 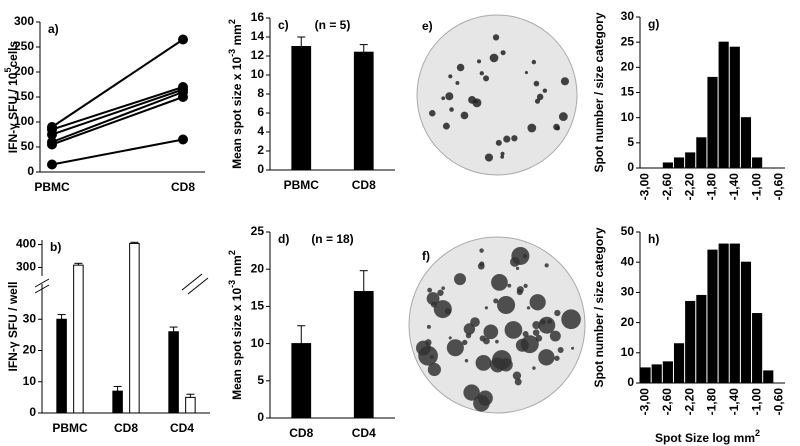 I want to click on panel-label: c), so click(x=283, y=25).